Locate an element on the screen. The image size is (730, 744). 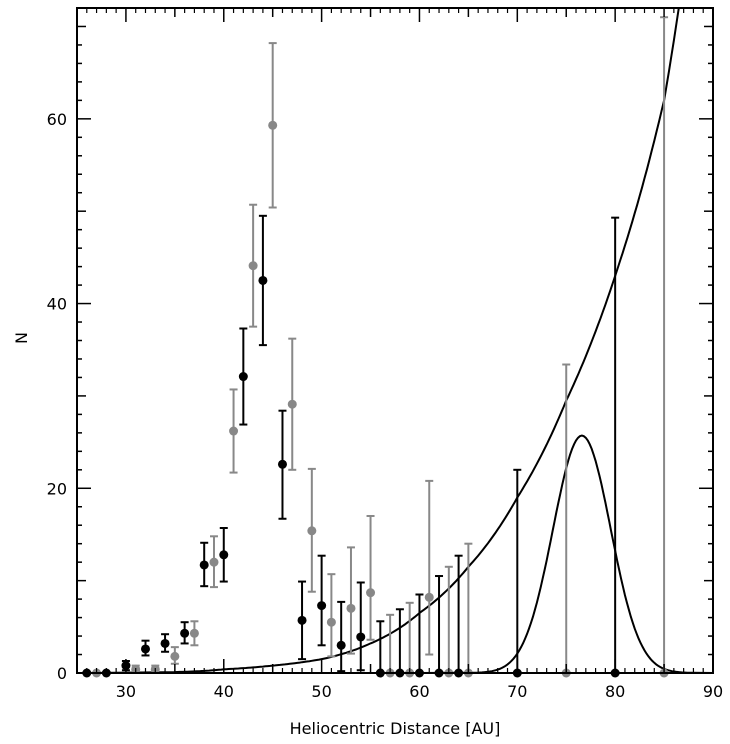
x-tick-label: 50 is located at coordinates (321, 691).